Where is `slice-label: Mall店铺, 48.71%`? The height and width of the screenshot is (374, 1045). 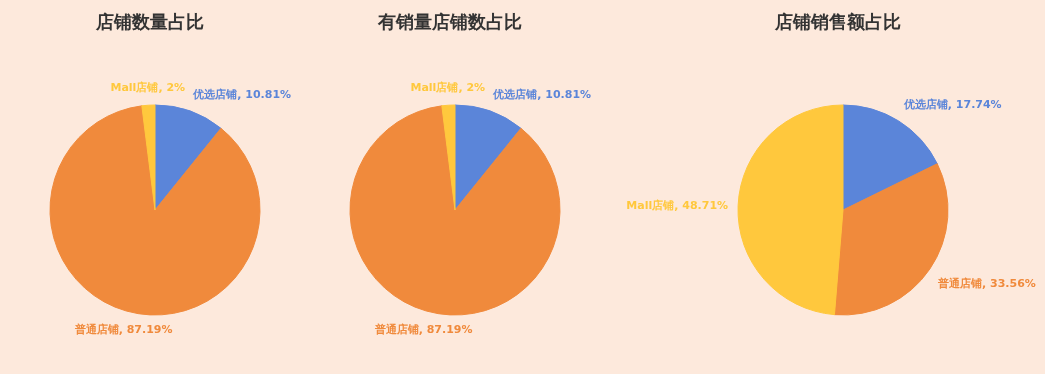
slice-label: Mall店铺, 48.71% is located at coordinates (677, 206).